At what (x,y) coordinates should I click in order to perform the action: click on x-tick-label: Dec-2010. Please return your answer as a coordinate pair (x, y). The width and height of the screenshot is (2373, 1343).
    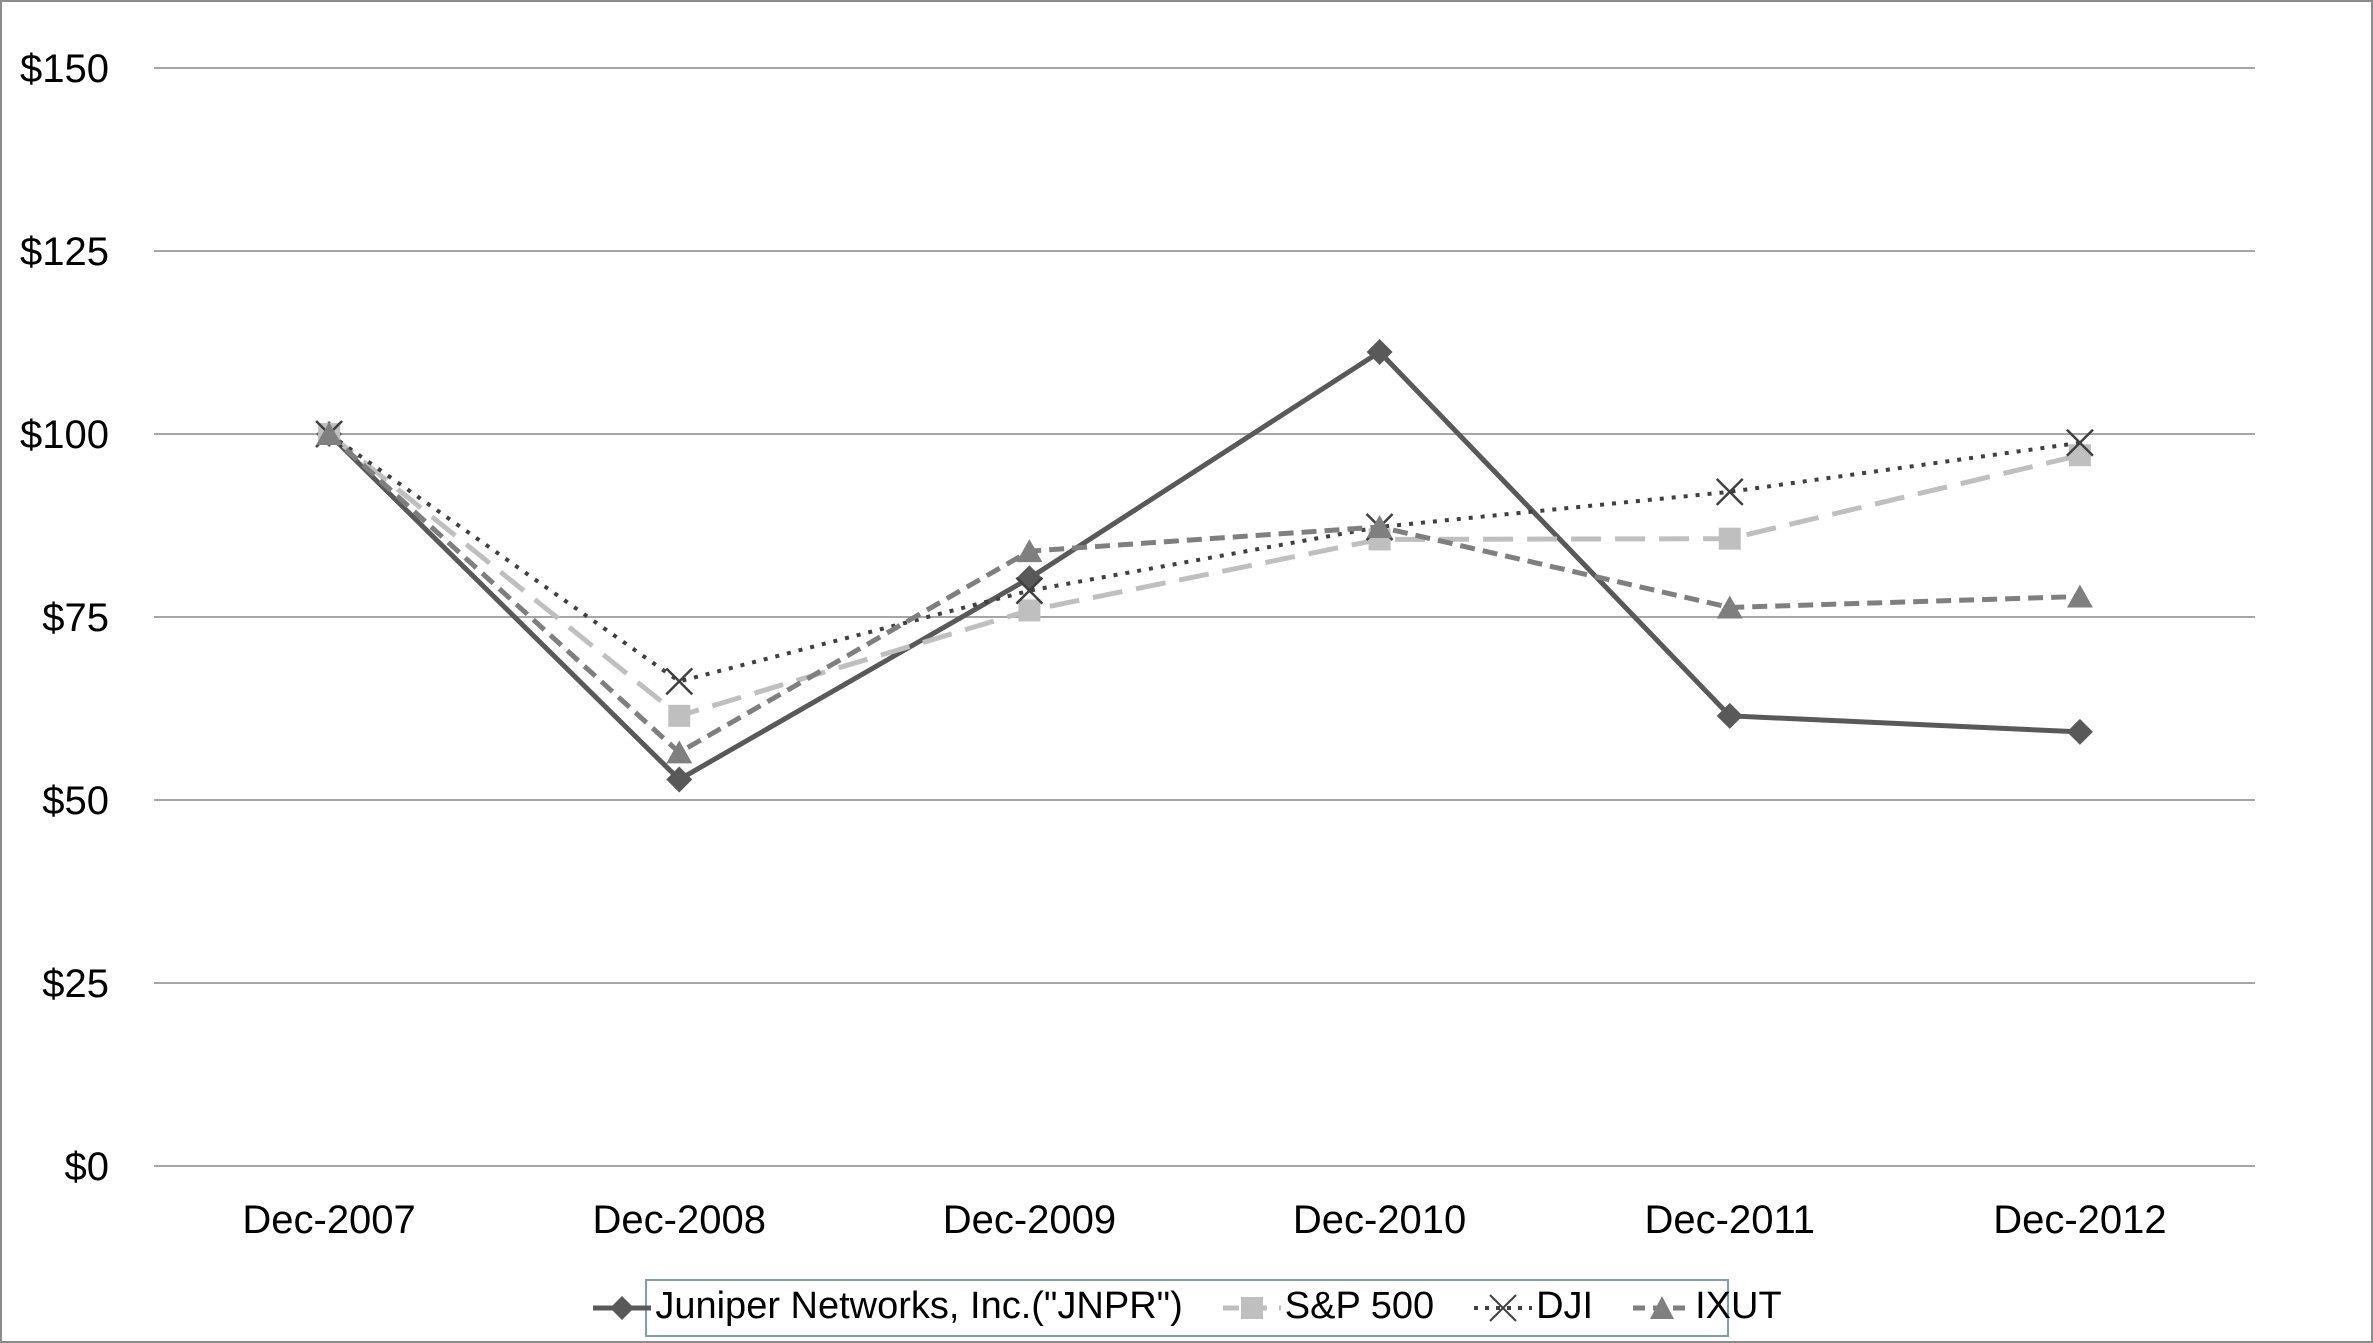
    Looking at the image, I should click on (1379, 1220).